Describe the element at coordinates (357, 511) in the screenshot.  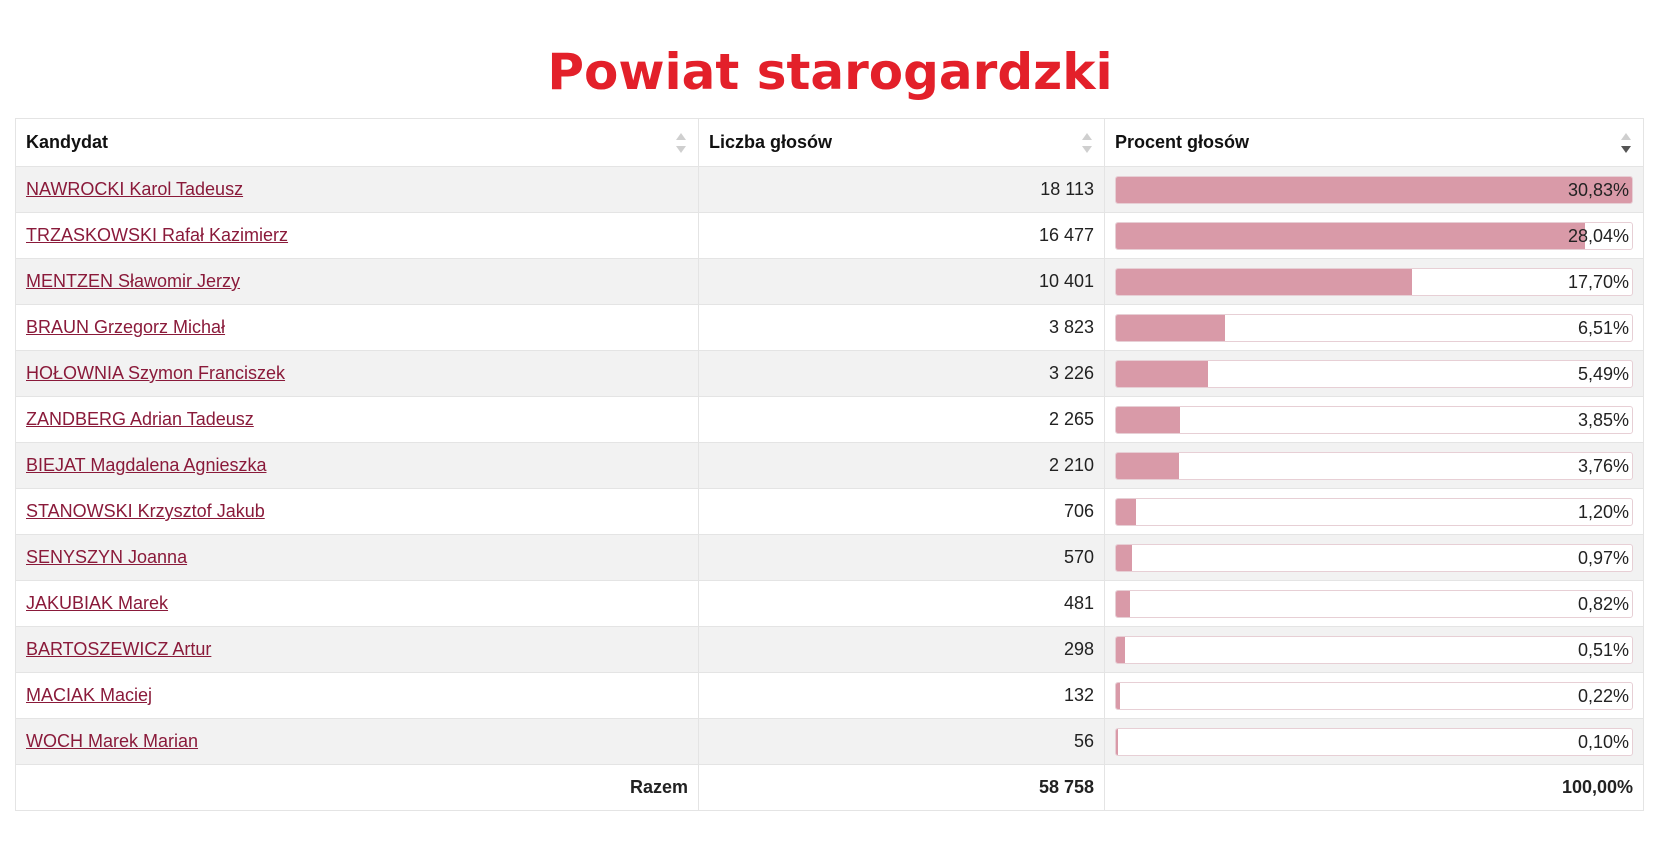
I see `candidate-cell: STANOWSKI Krzysztof Jakub` at that location.